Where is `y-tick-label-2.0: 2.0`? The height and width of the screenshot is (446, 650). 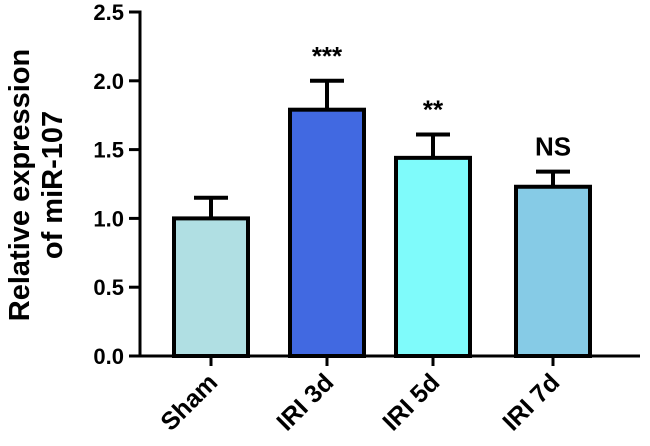 y-tick-label-2.0: 2.0 is located at coordinates (108, 81).